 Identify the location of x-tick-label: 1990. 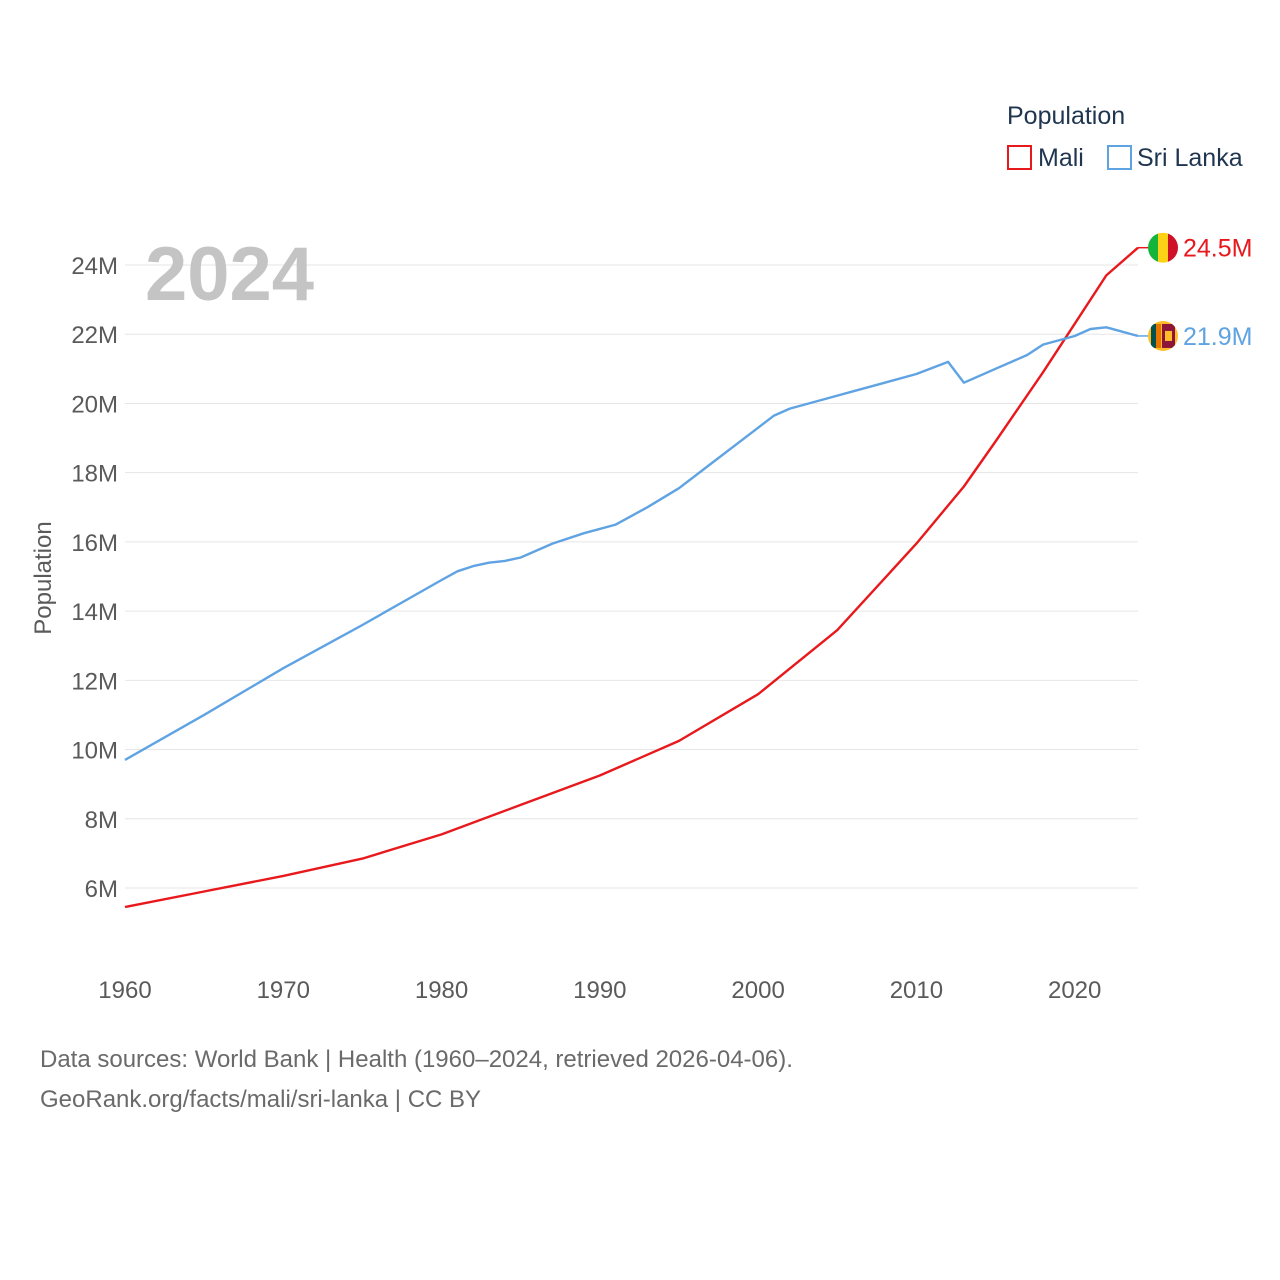
(599, 990).